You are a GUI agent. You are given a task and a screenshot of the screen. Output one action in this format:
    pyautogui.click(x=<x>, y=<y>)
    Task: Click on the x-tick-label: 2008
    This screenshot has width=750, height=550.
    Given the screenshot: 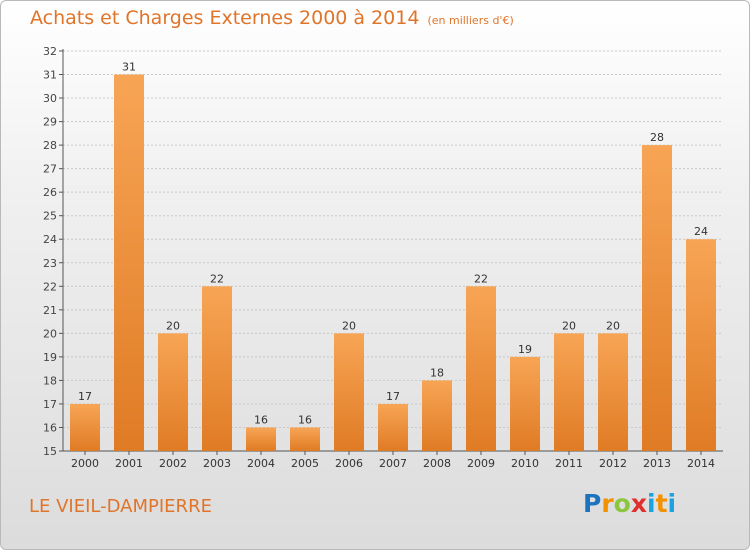 What is the action you would take?
    pyautogui.click(x=437, y=463)
    